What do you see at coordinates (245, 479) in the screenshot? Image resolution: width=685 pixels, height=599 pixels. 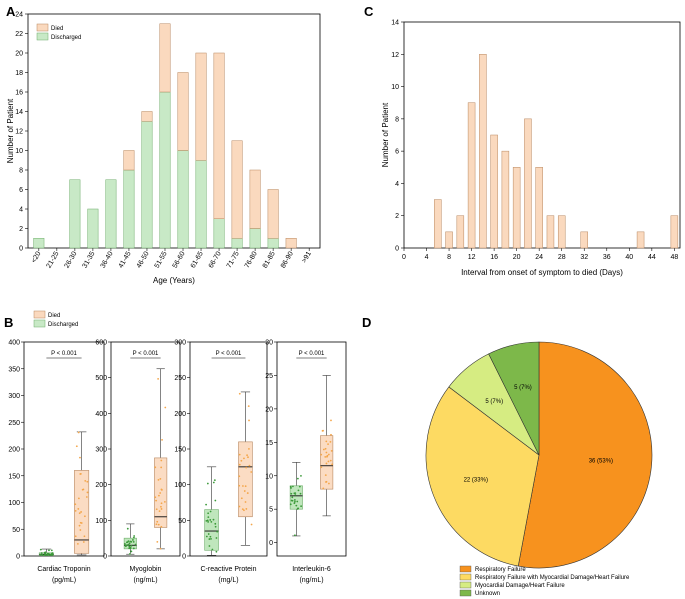 I see `box-died` at bounding box center [245, 479].